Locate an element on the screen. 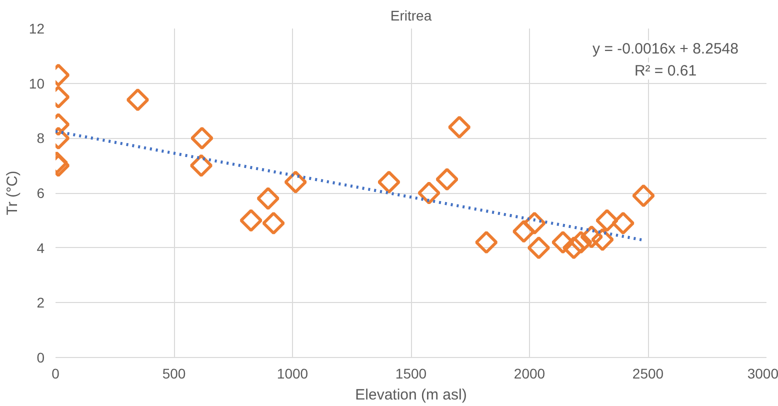  annotation: y = -0.0016x + 8.2548 is located at coordinates (665, 49).